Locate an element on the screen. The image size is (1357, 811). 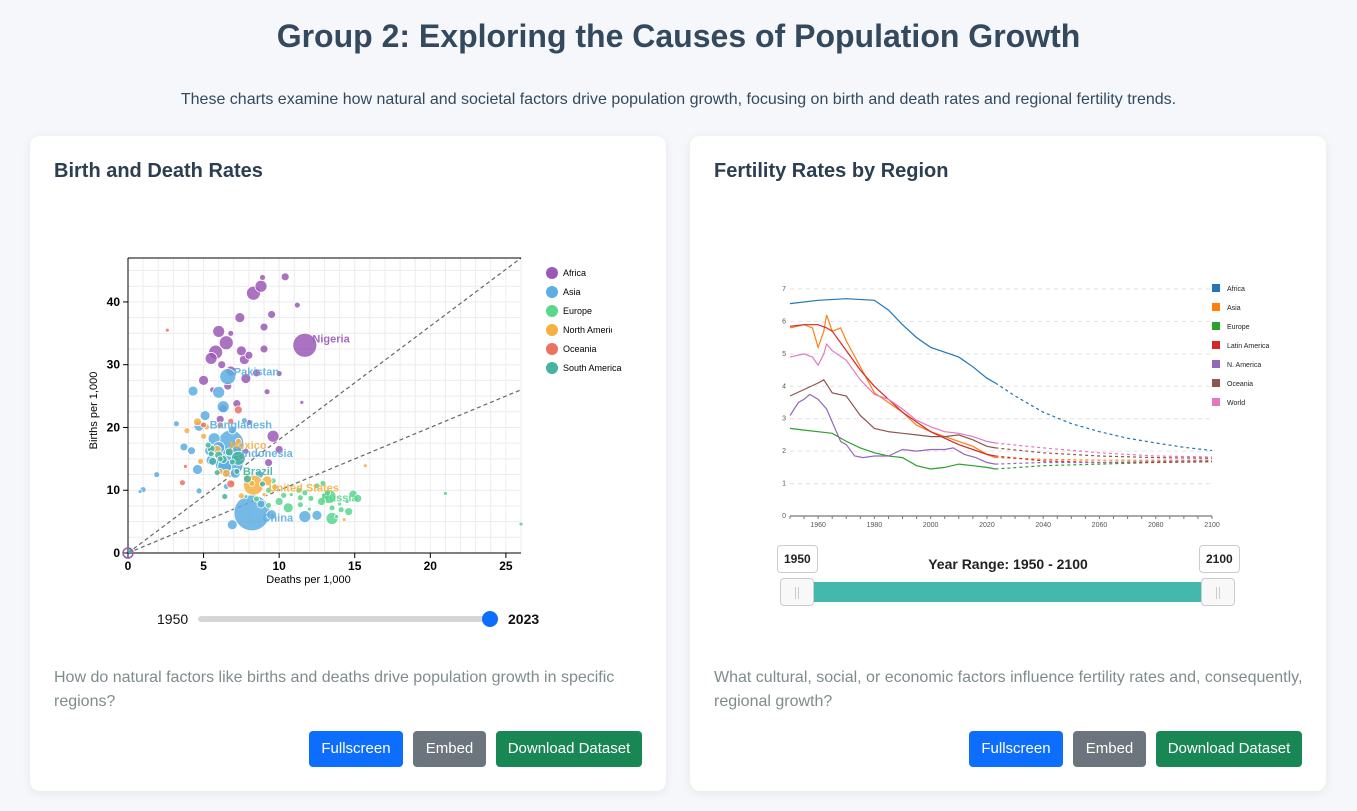
legend-label: Asia is located at coordinates (572, 292).